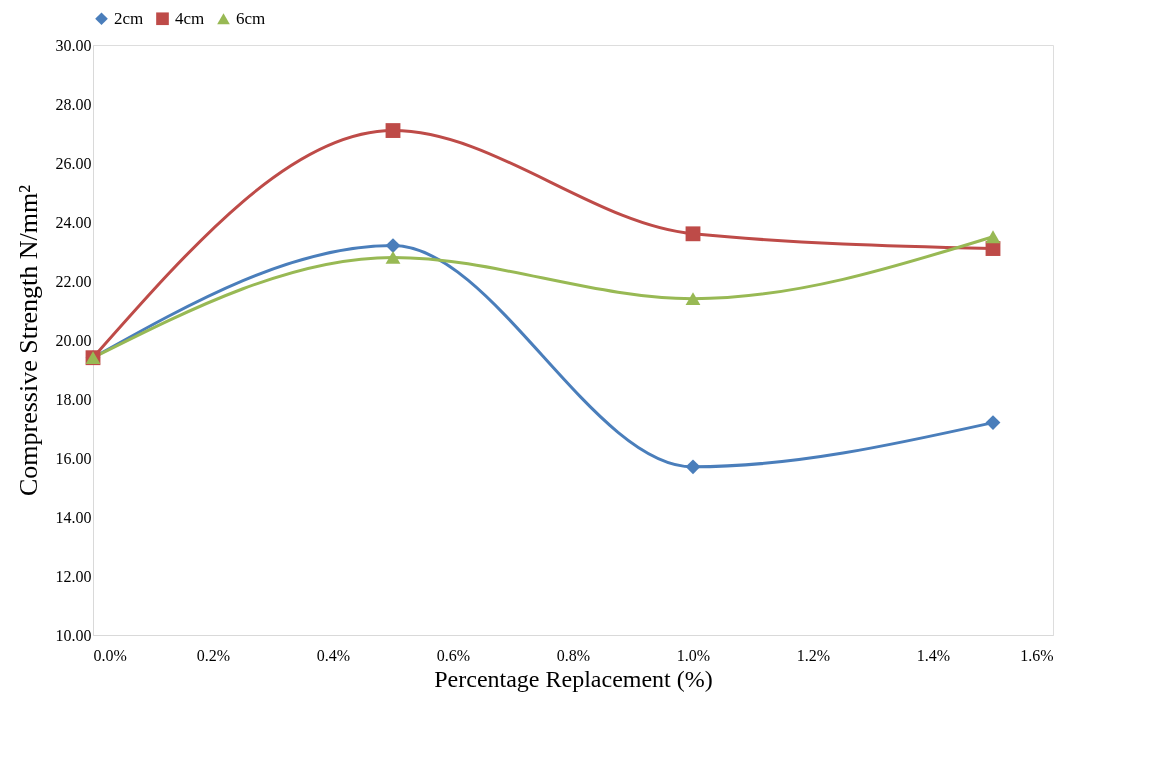 This screenshot has height=762, width=1160. I want to click on y-tick-label: 20.00, so click(73, 340).